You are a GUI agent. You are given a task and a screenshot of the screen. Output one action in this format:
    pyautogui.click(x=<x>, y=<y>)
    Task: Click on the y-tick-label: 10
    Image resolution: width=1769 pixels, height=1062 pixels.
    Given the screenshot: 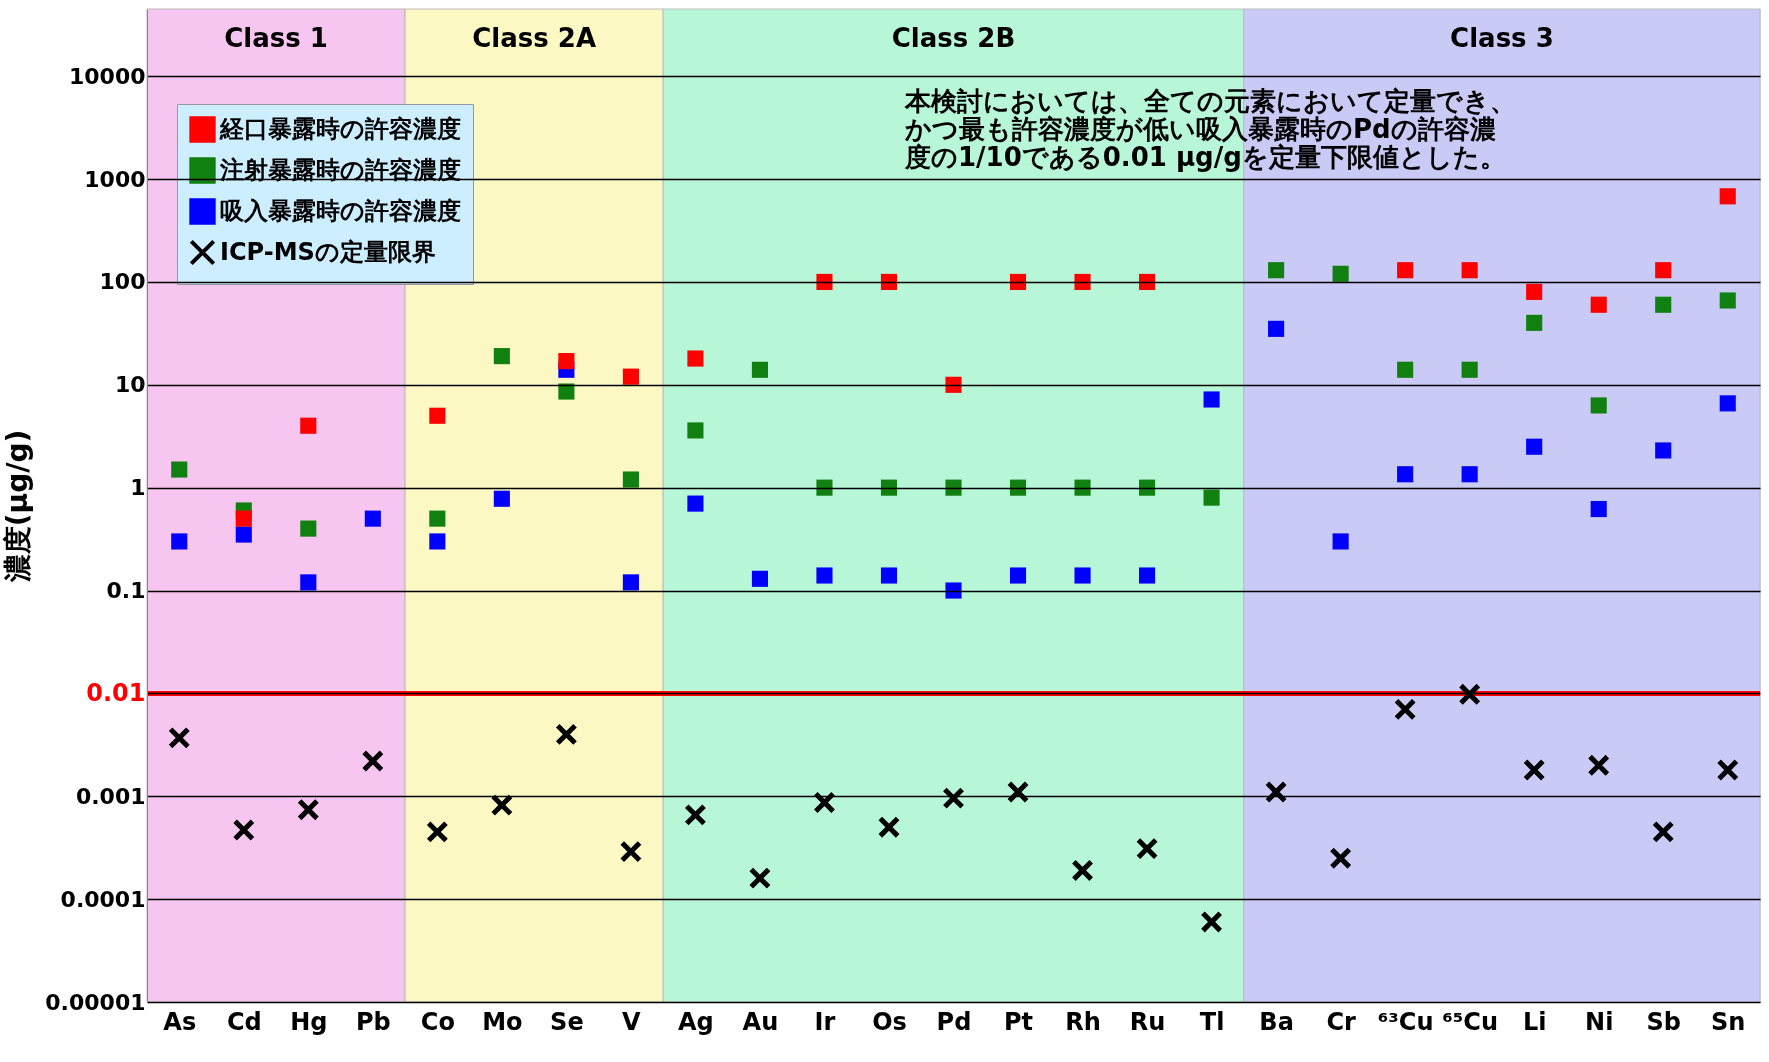 What is the action you would take?
    pyautogui.click(x=130, y=385)
    